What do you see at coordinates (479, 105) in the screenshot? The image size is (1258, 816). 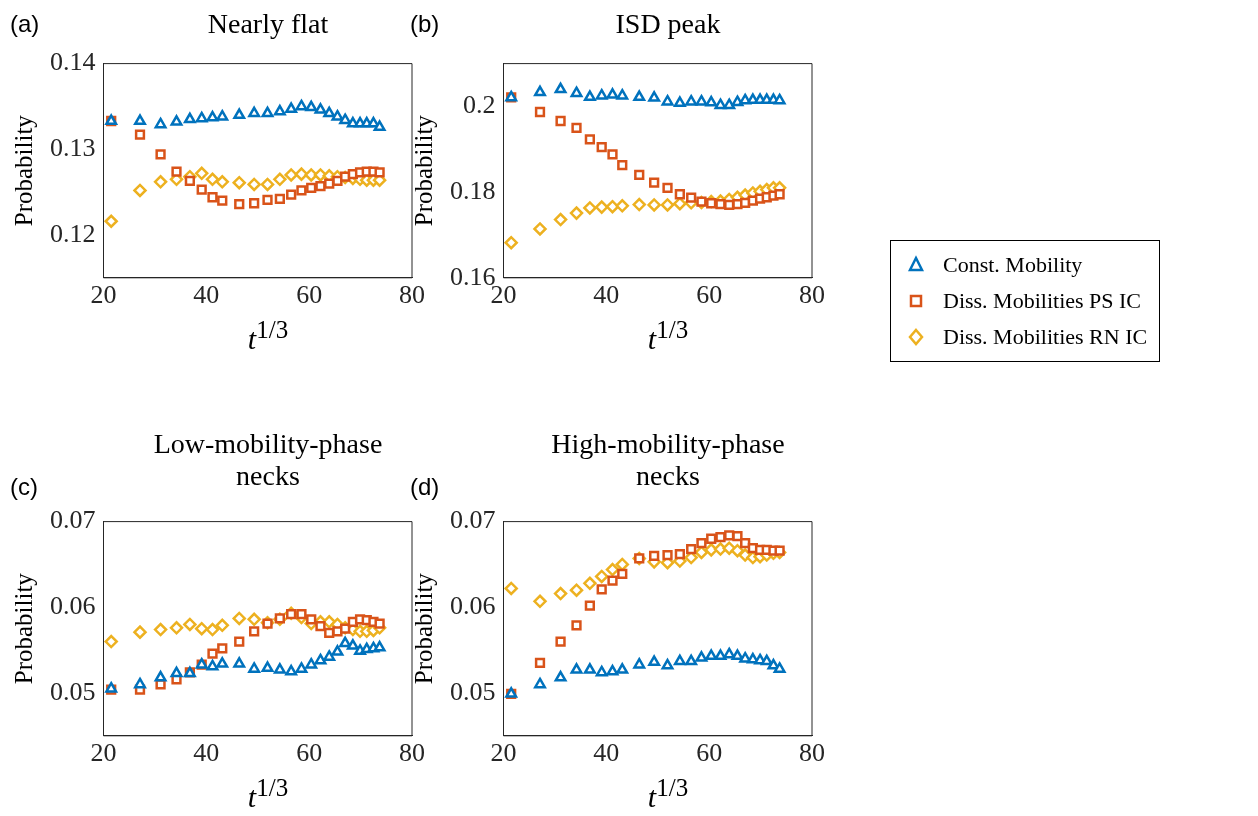 I see `y-tick-label: 0.2` at bounding box center [479, 105].